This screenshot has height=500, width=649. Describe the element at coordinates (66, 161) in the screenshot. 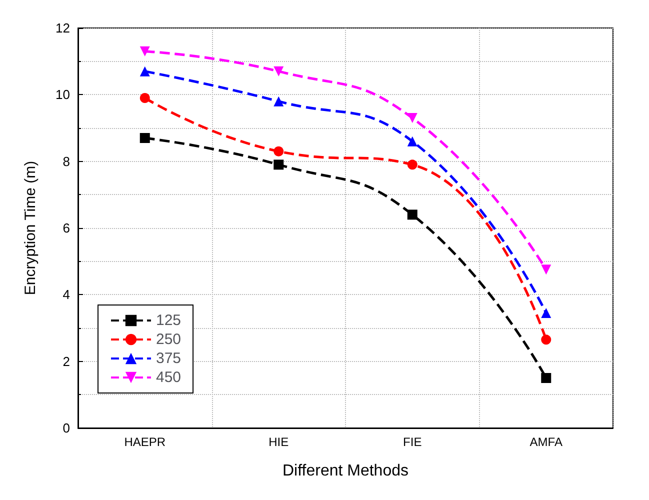

I see `y-tick-label: 8` at that location.